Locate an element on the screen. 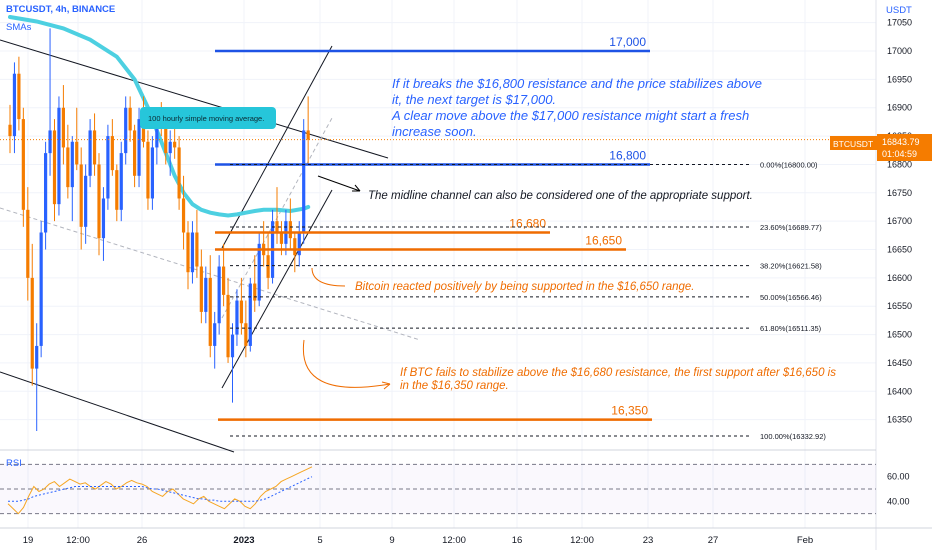 The image size is (932, 550). level-label: 16,350 is located at coordinates (629, 411).